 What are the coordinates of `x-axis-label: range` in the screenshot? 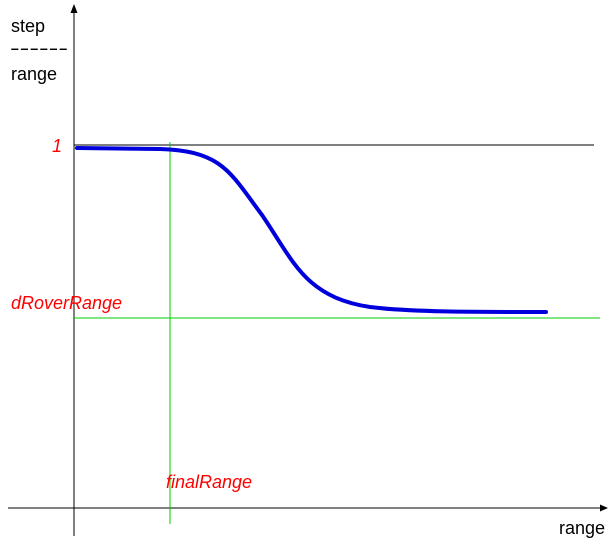 It's located at (582, 528).